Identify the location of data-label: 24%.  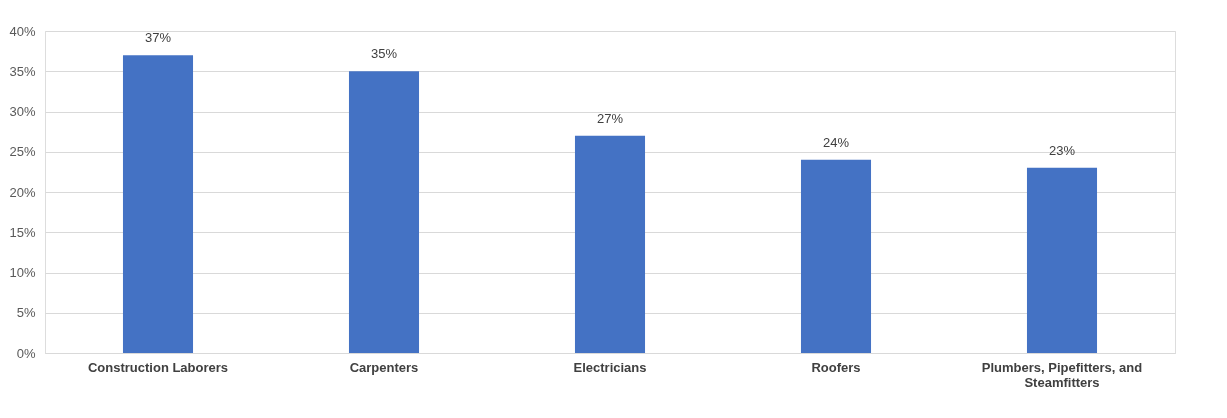
(836, 142).